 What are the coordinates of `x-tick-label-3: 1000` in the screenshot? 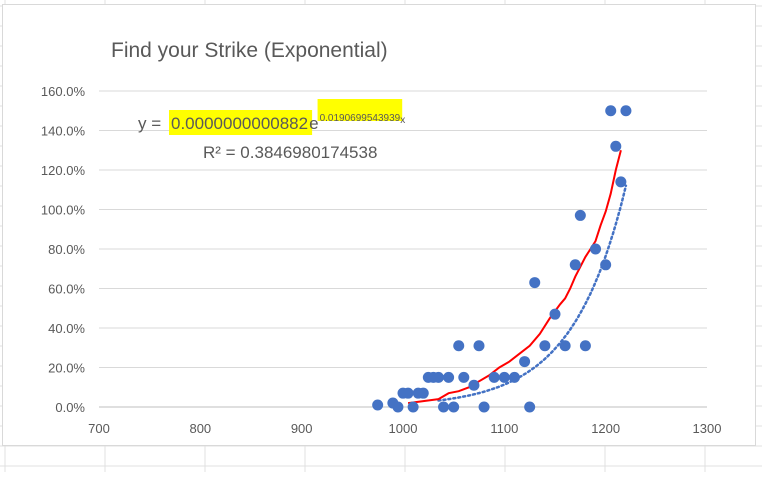 It's located at (403, 428).